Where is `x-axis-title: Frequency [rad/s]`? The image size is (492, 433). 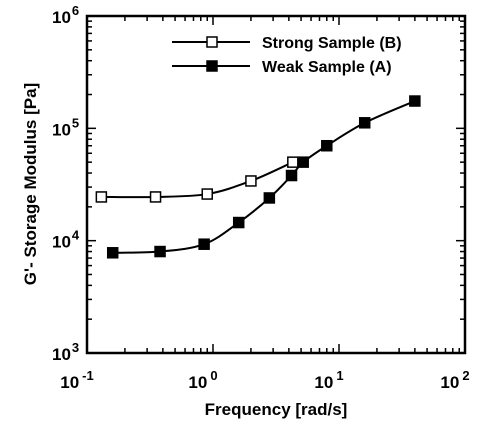 x-axis-title: Frequency [rad/s] is located at coordinates (276, 409).